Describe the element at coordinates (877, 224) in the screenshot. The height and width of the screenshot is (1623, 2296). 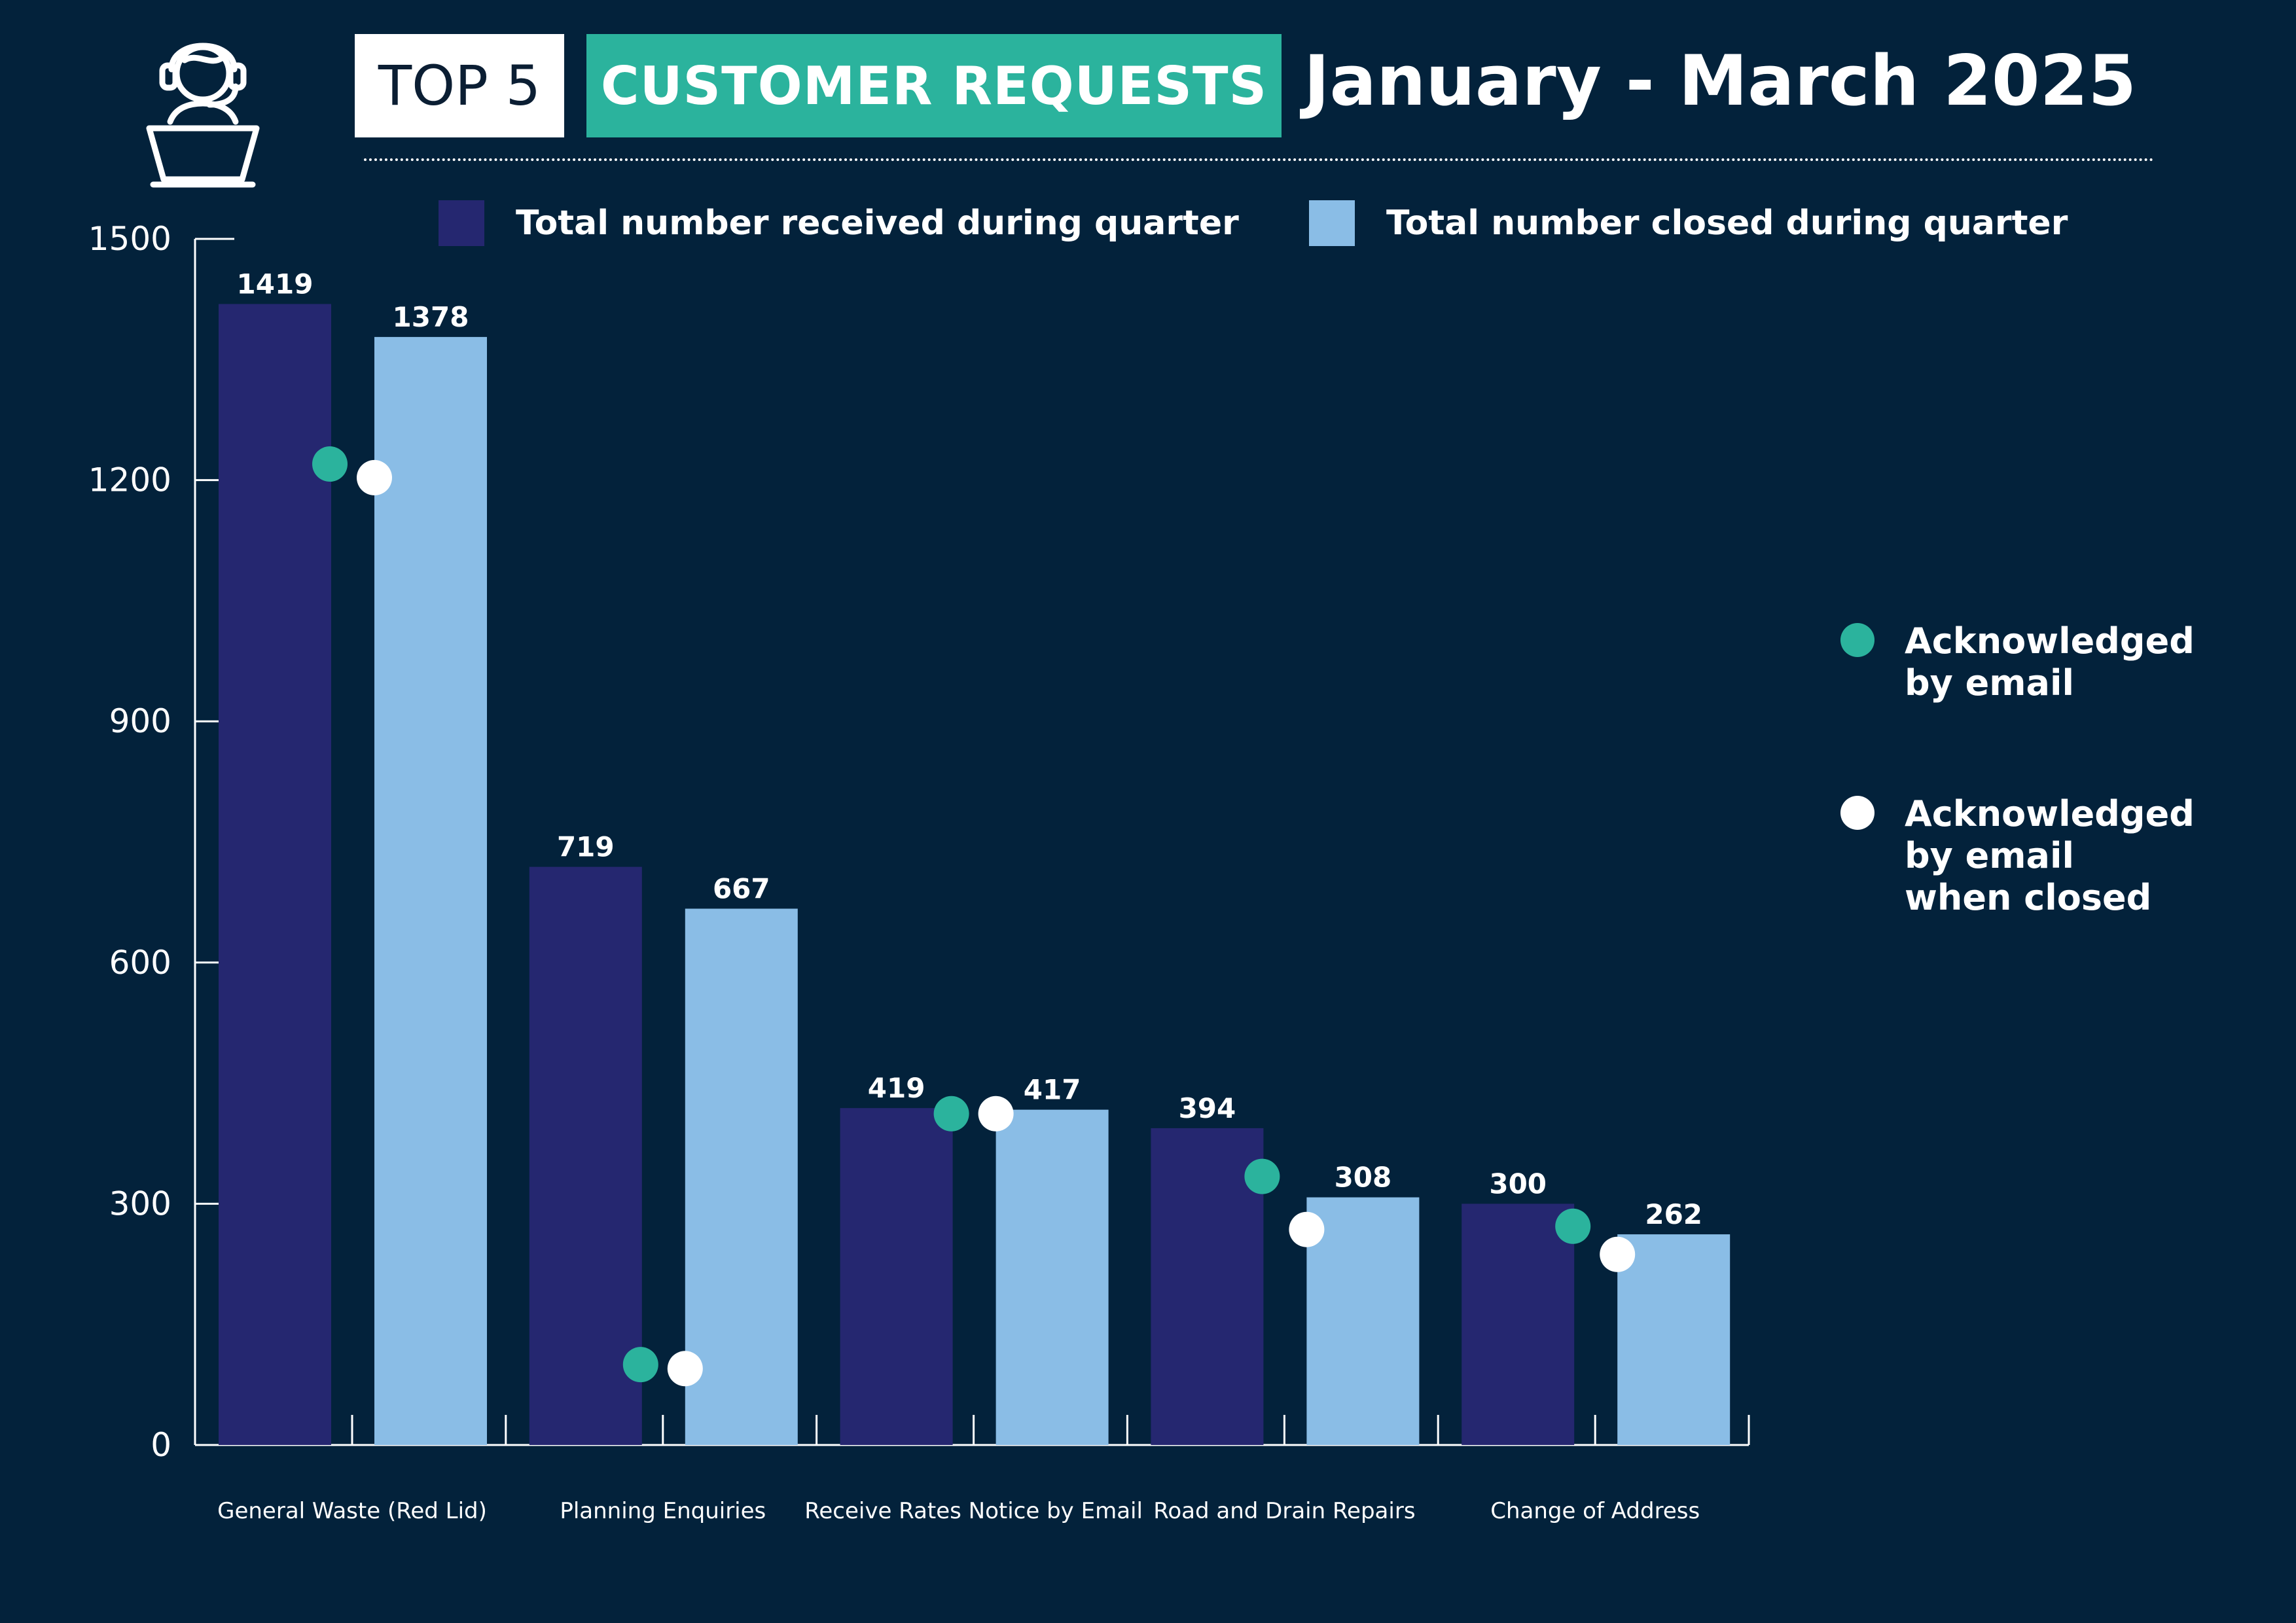
I see `legend-label-received: Total number received during quarter` at that location.